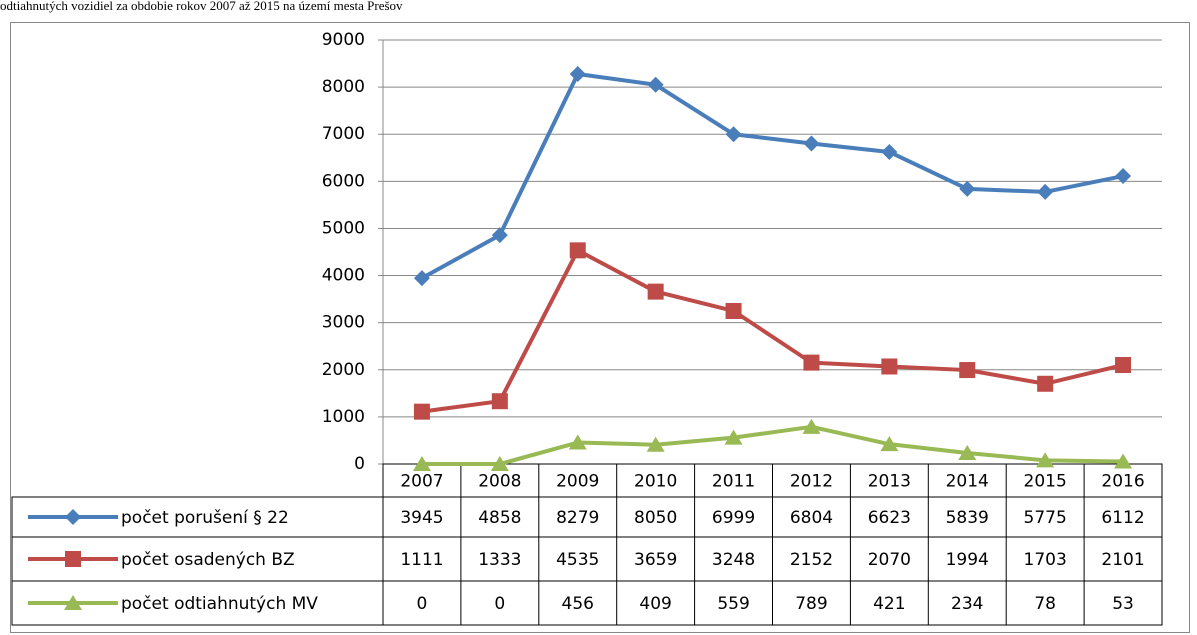 This screenshot has width=1197, height=635. Describe the element at coordinates (343, 134) in the screenshot. I see `y-tick-label: 7000` at that location.